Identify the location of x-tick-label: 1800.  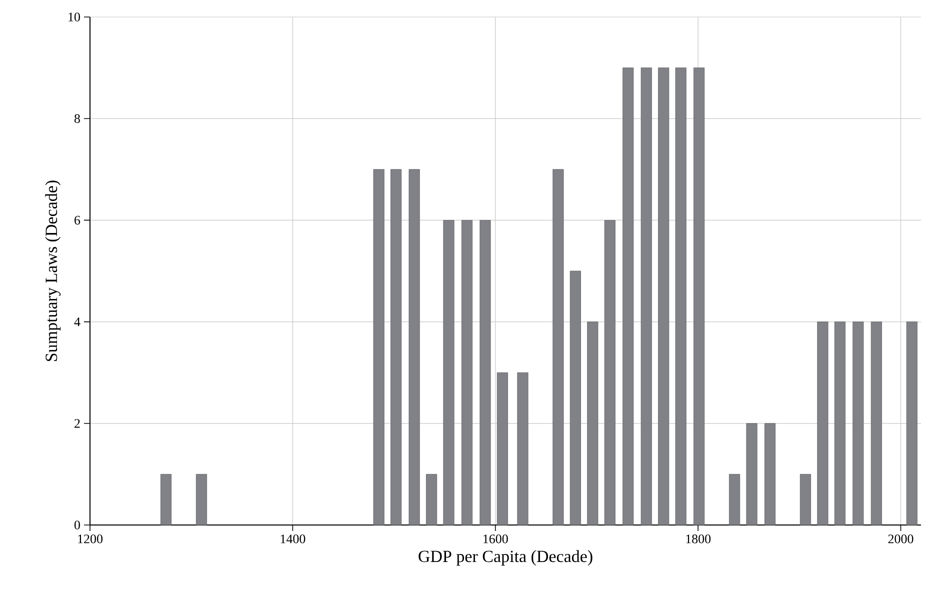
(698, 539).